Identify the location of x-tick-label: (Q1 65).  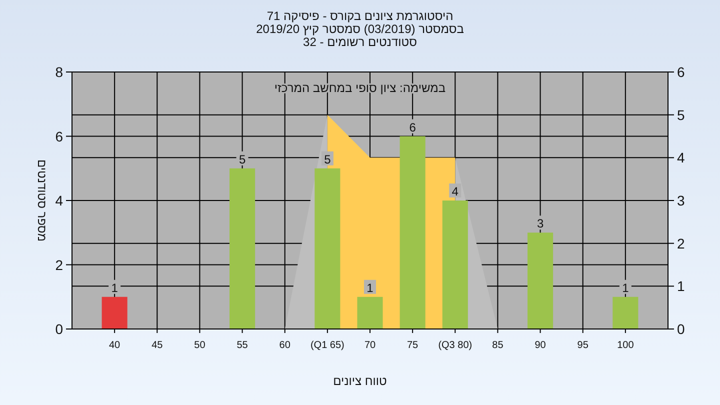
(327, 345).